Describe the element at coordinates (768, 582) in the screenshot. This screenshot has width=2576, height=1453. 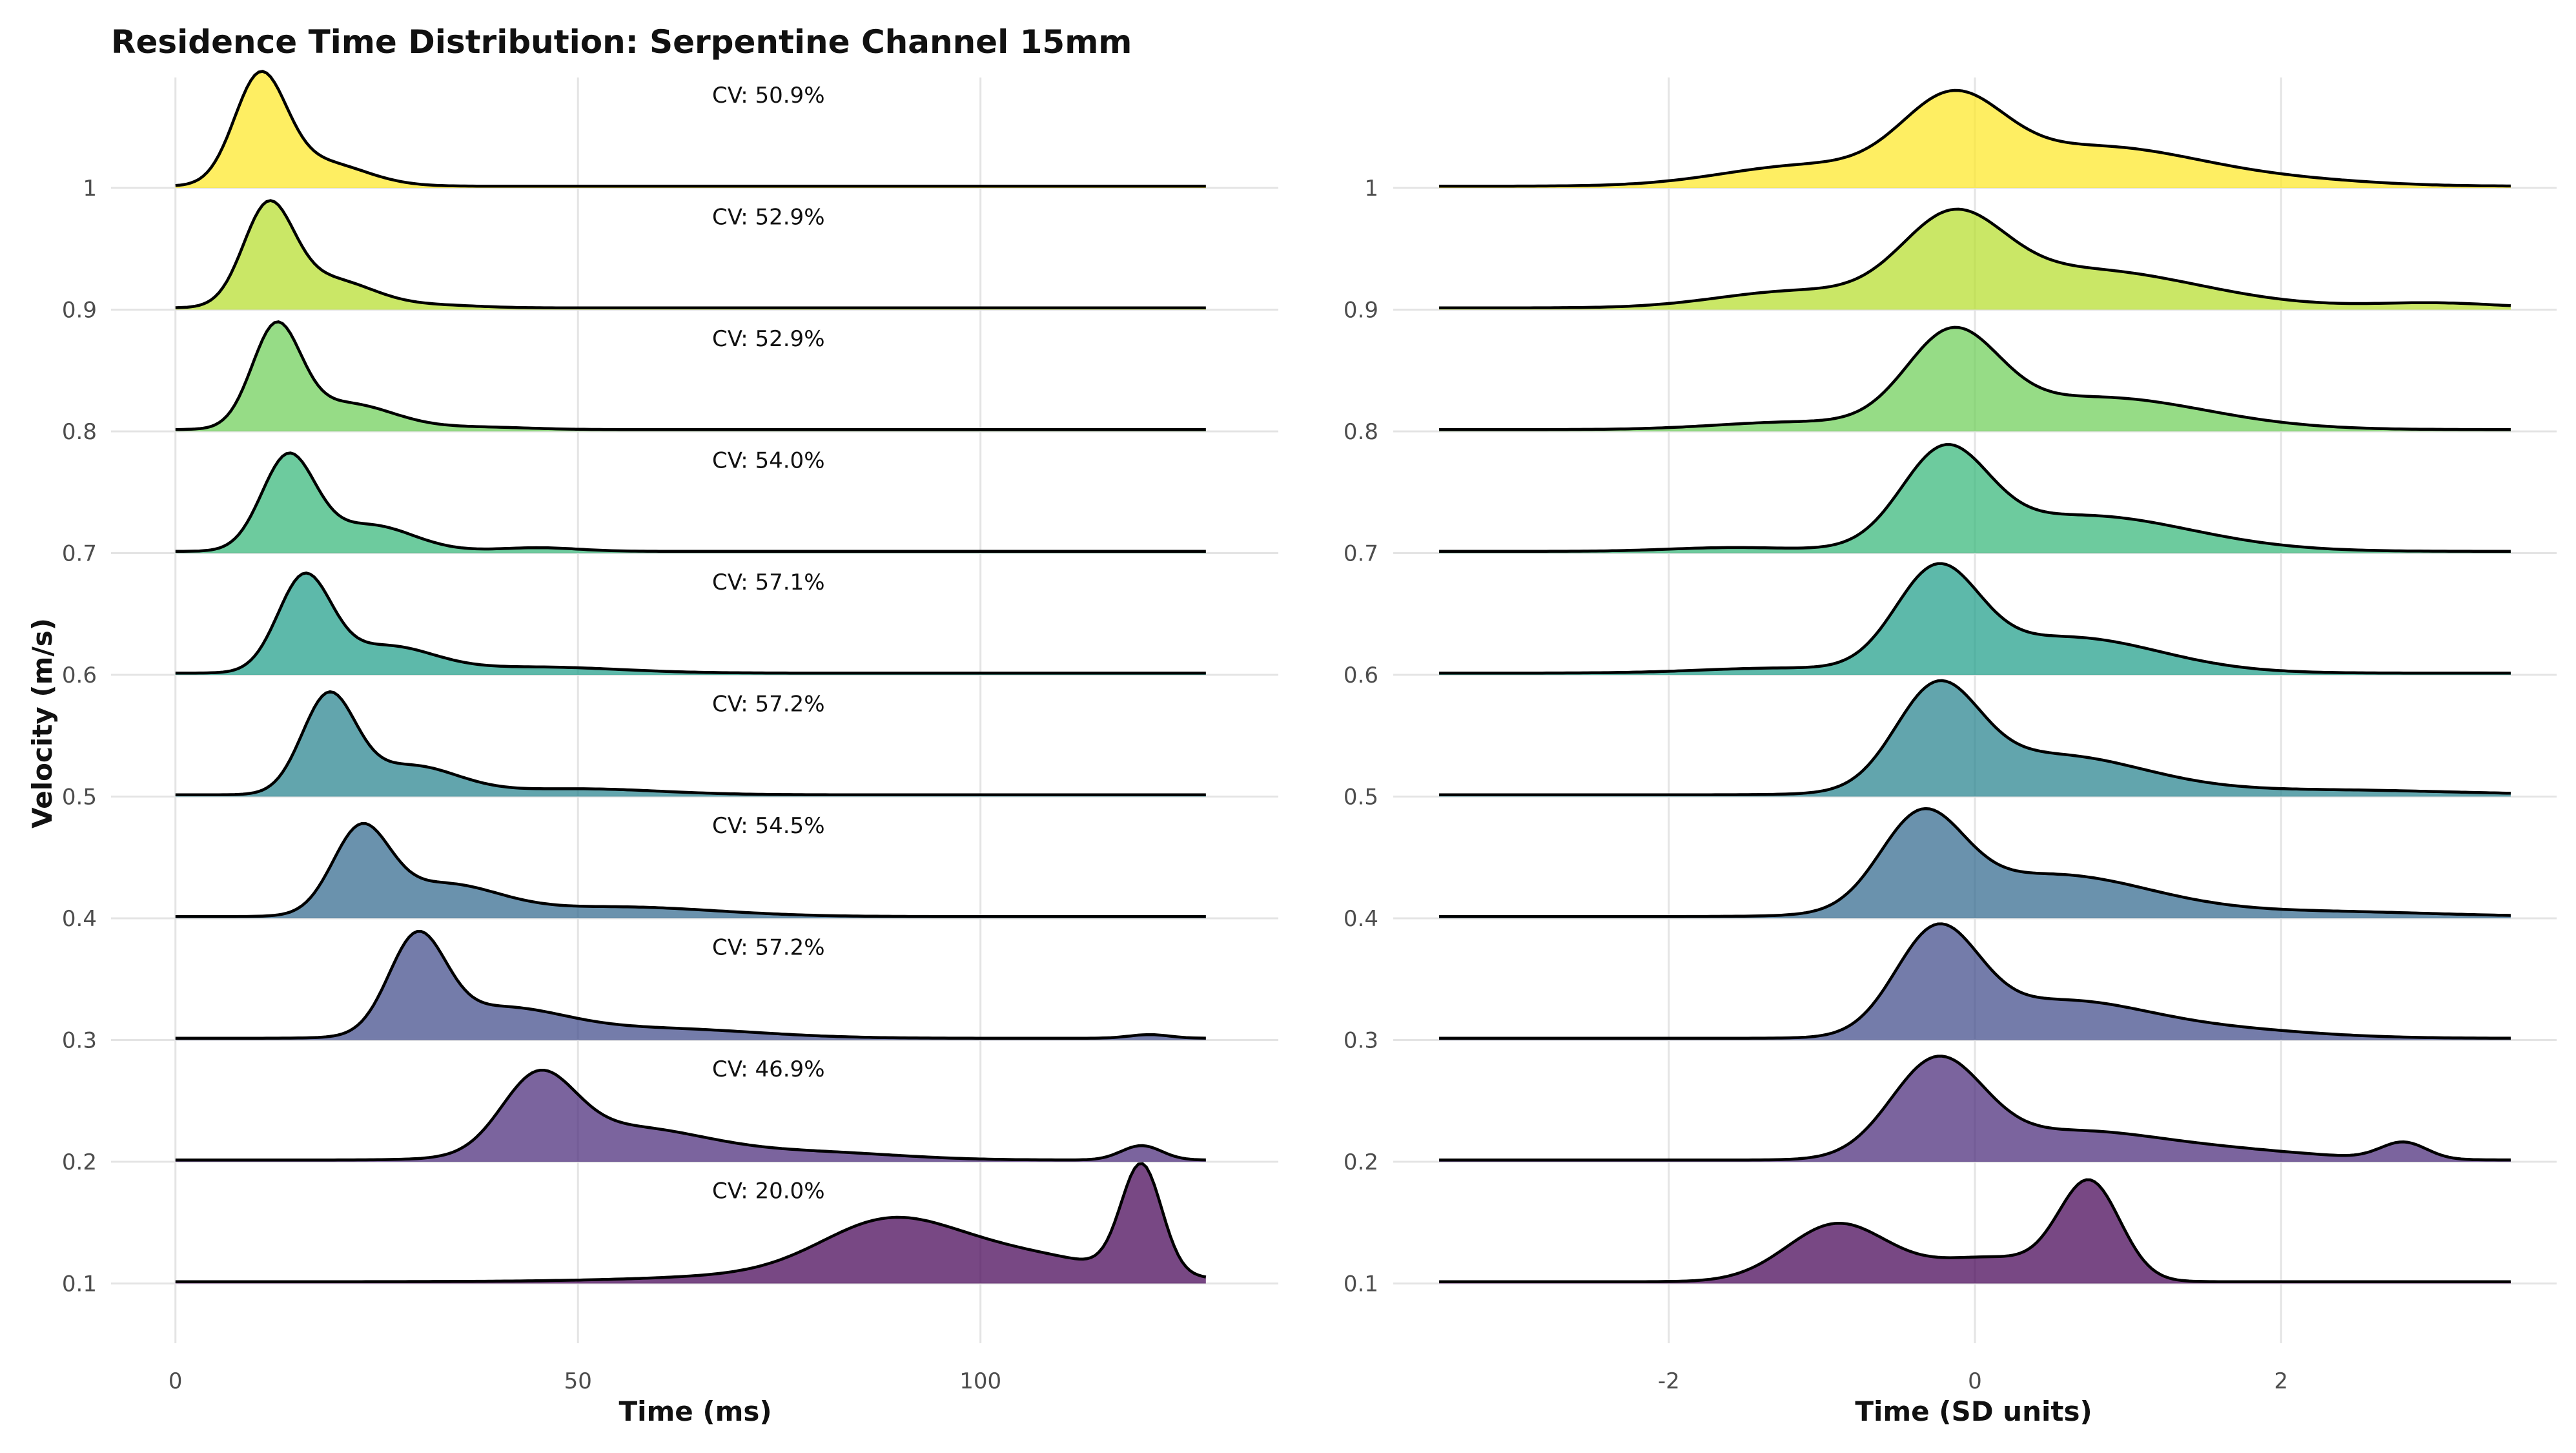
I see `cv-annotation: CV: 57.1%` at that location.